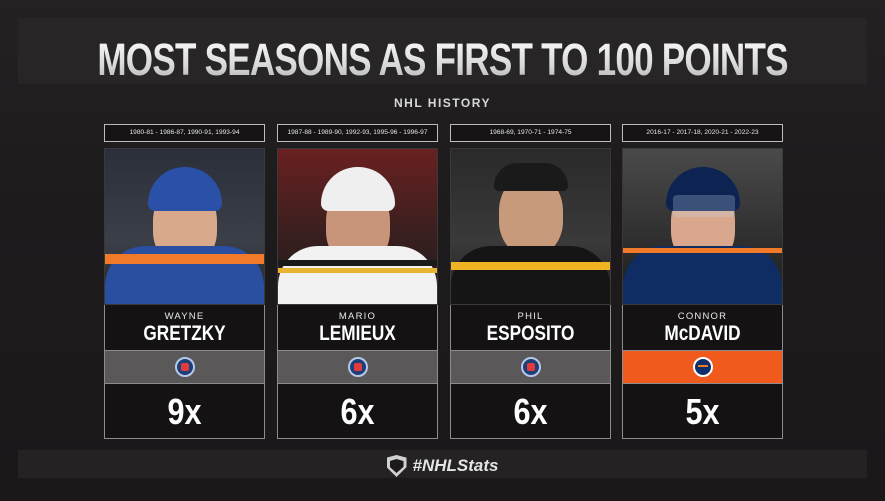  Describe the element at coordinates (702, 333) in the screenshot. I see `last-name: McDAVID` at that location.